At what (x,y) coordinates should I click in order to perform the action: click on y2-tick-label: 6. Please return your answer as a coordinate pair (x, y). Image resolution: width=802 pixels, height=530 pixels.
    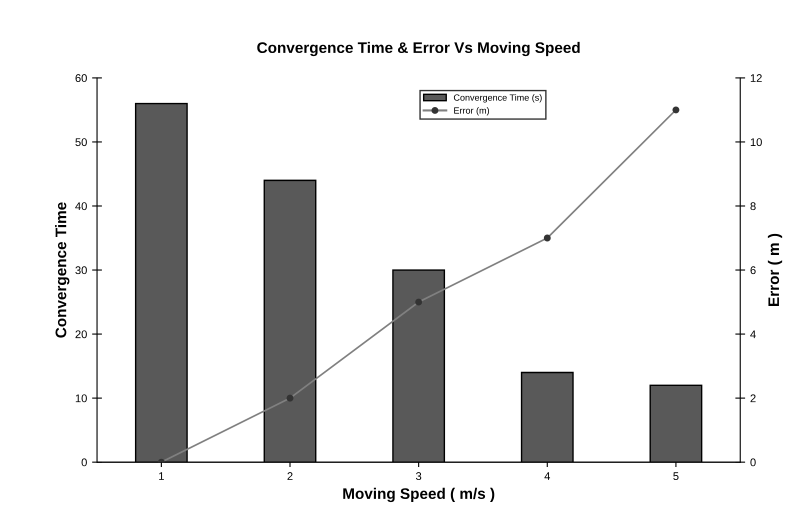
    Looking at the image, I should click on (753, 270).